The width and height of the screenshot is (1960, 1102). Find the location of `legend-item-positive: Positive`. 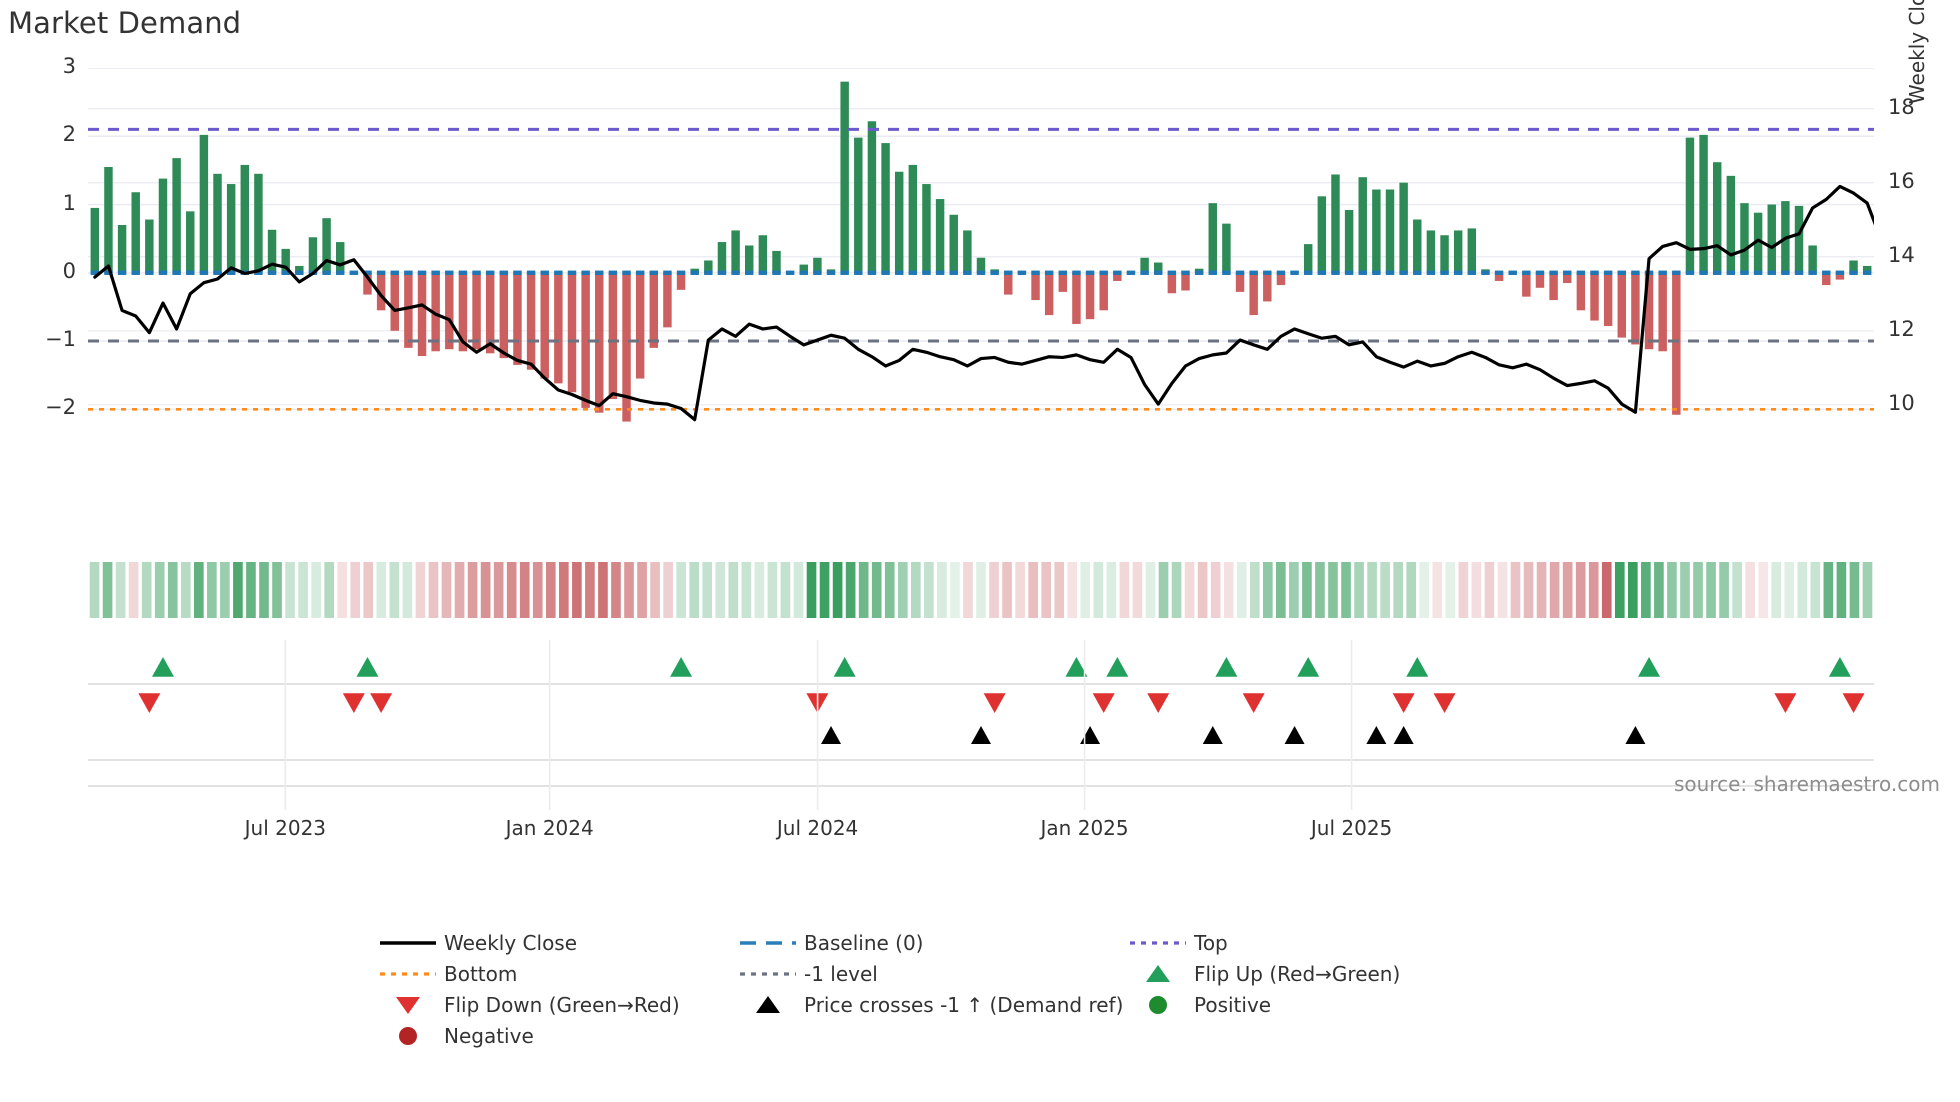

legend-item-positive: Positive is located at coordinates (1322, 1005).